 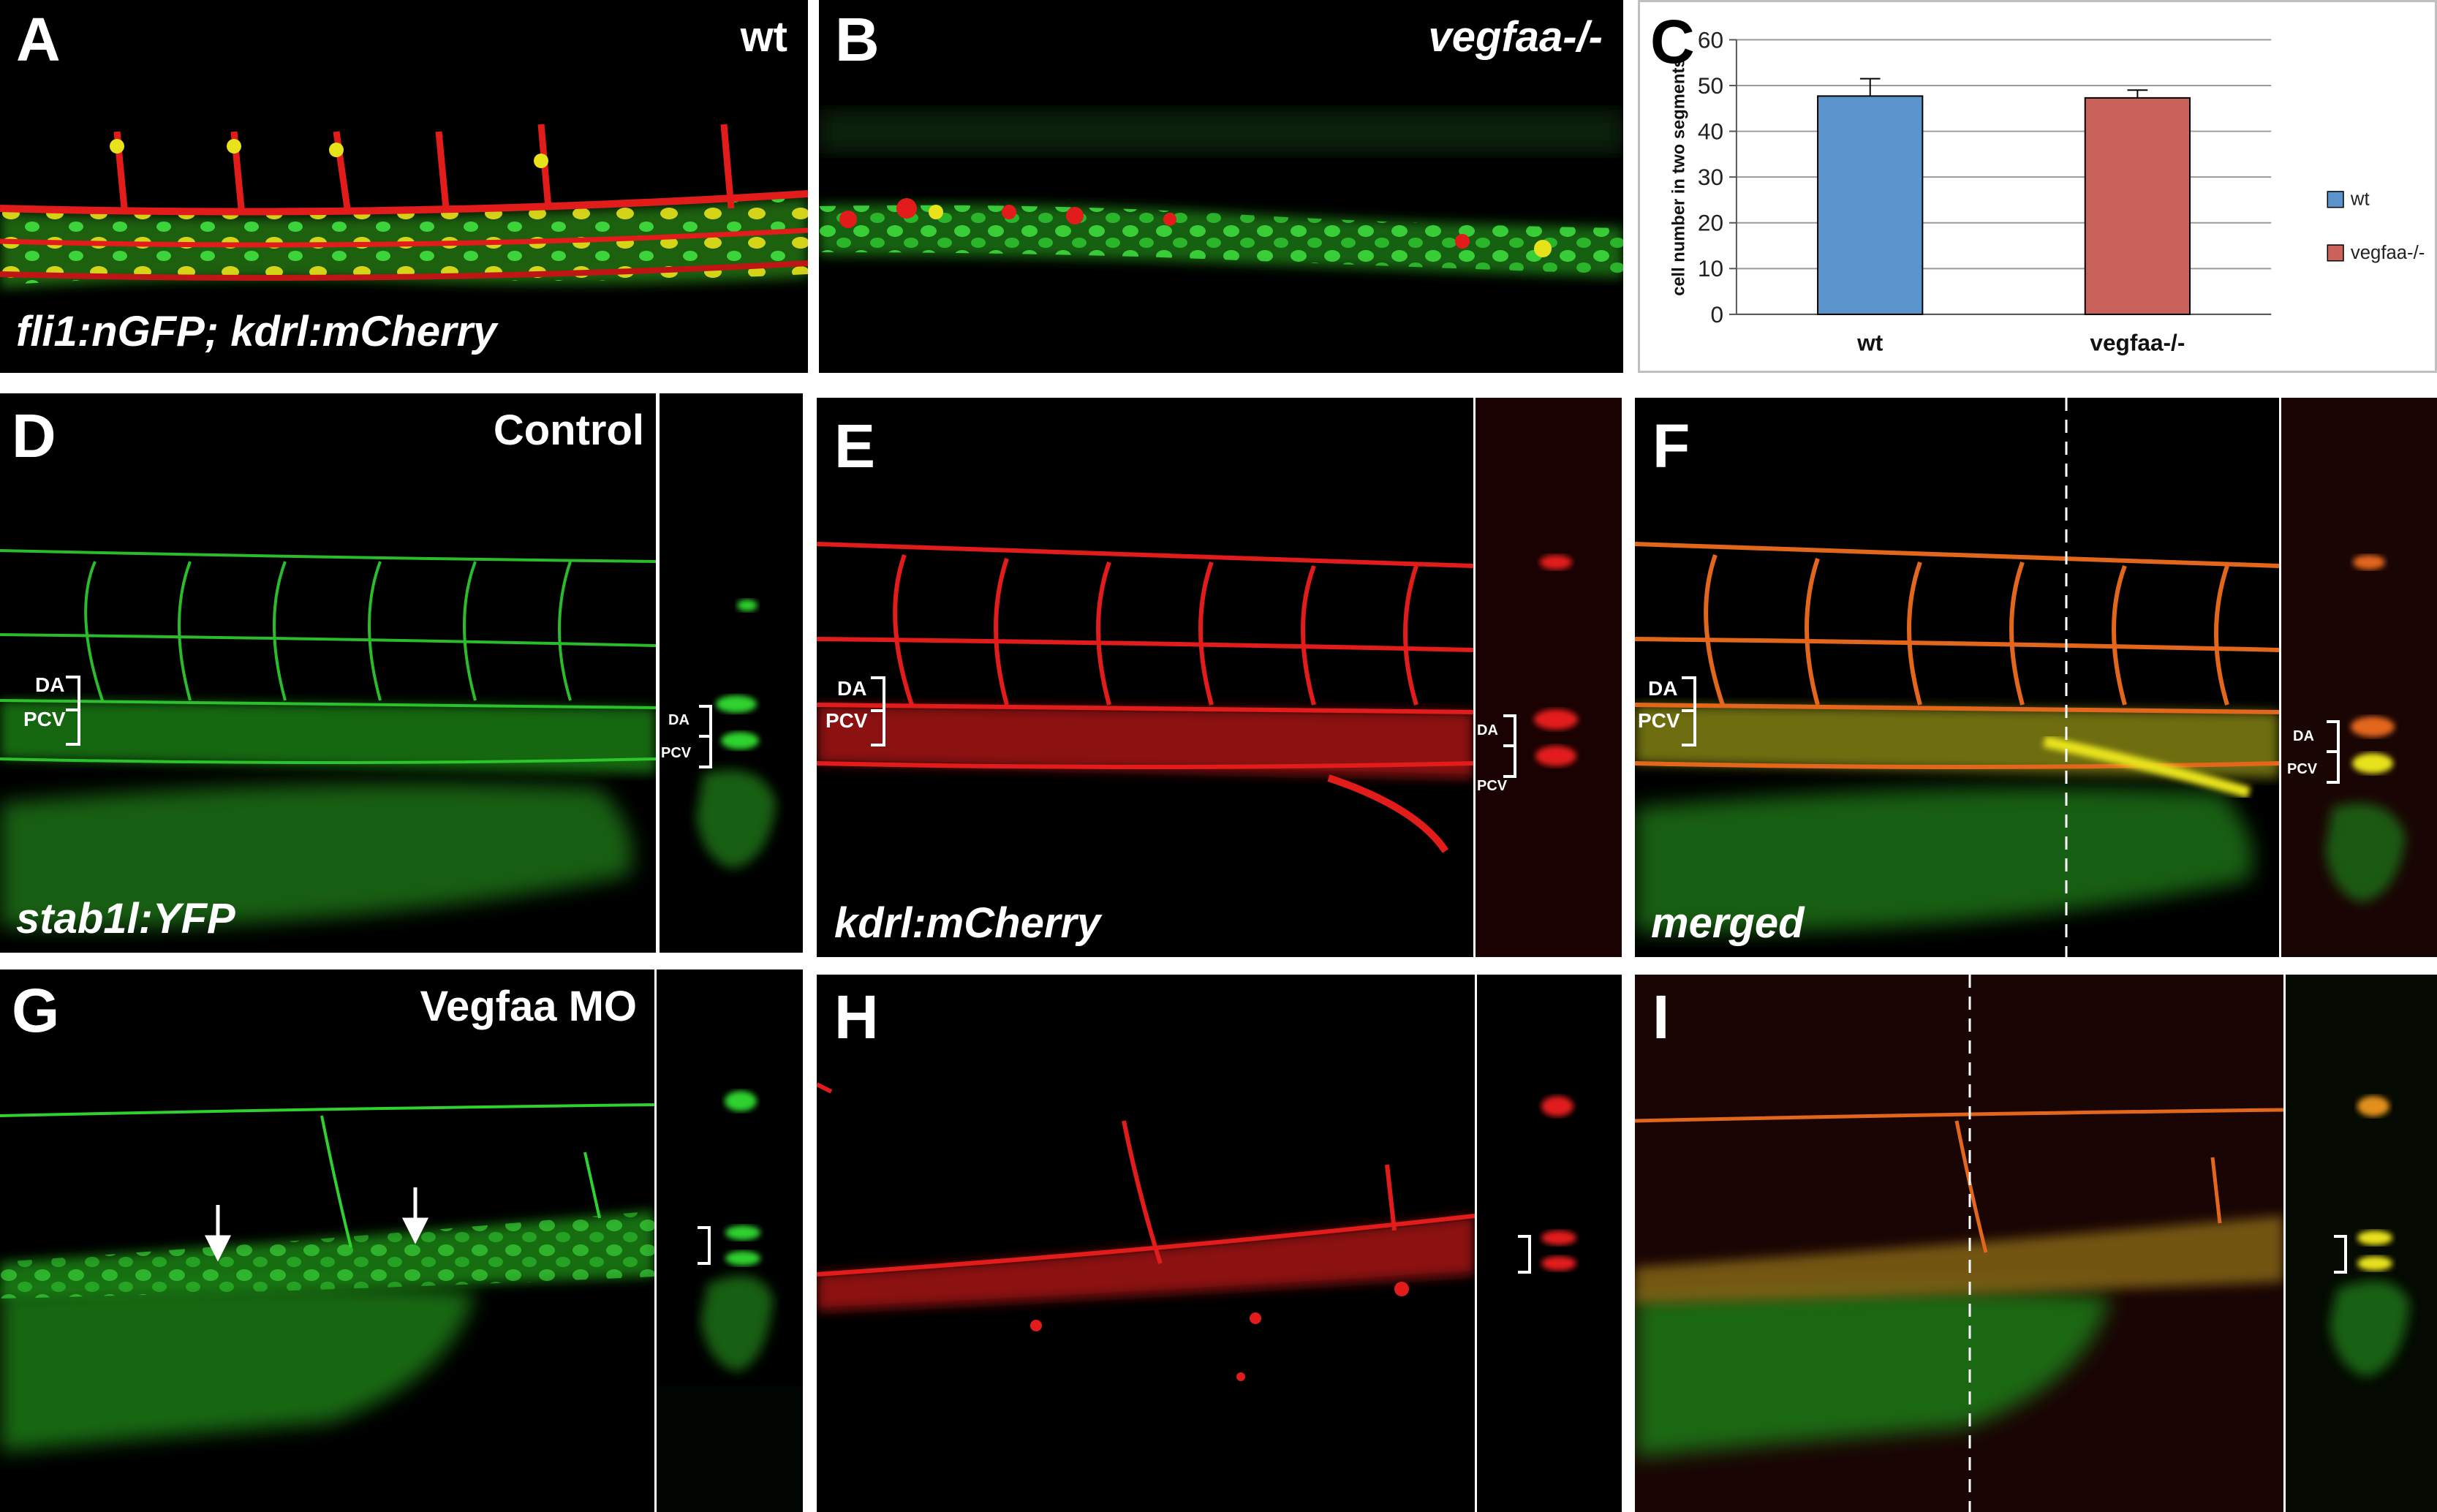 I want to click on panel-d-condition: Control, so click(x=568, y=430).